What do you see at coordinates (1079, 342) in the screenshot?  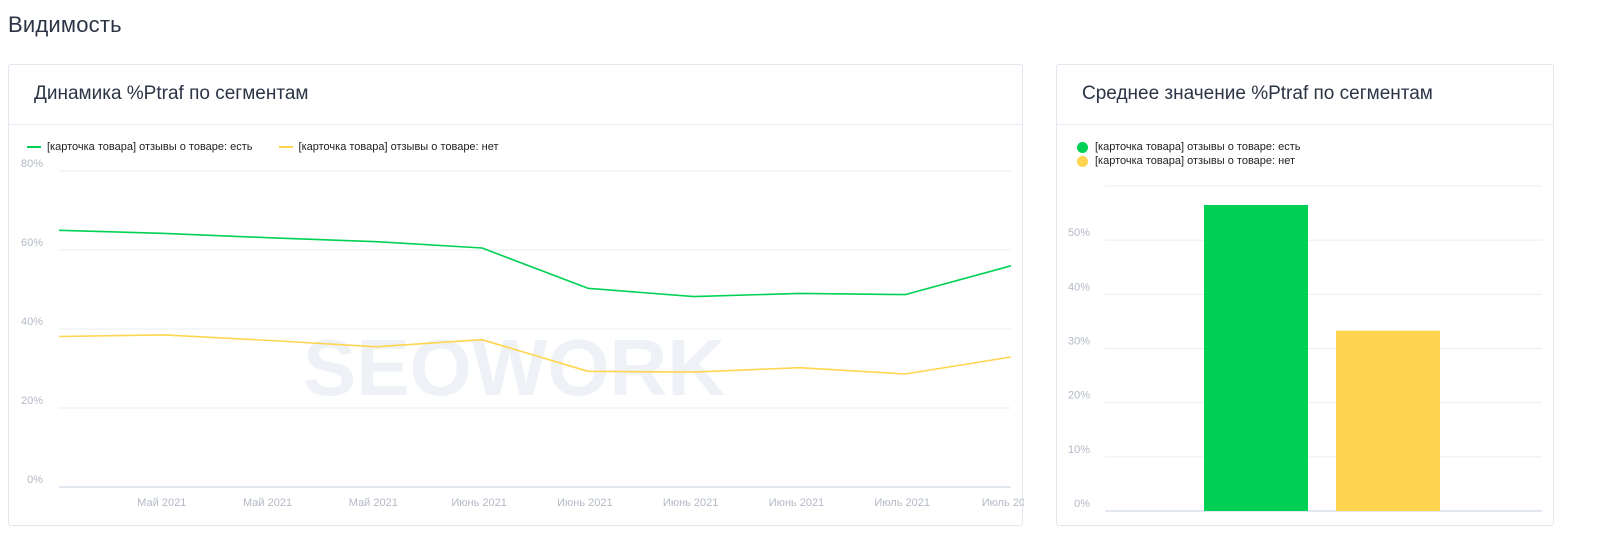 I see `y-tick-label: 30%` at bounding box center [1079, 342].